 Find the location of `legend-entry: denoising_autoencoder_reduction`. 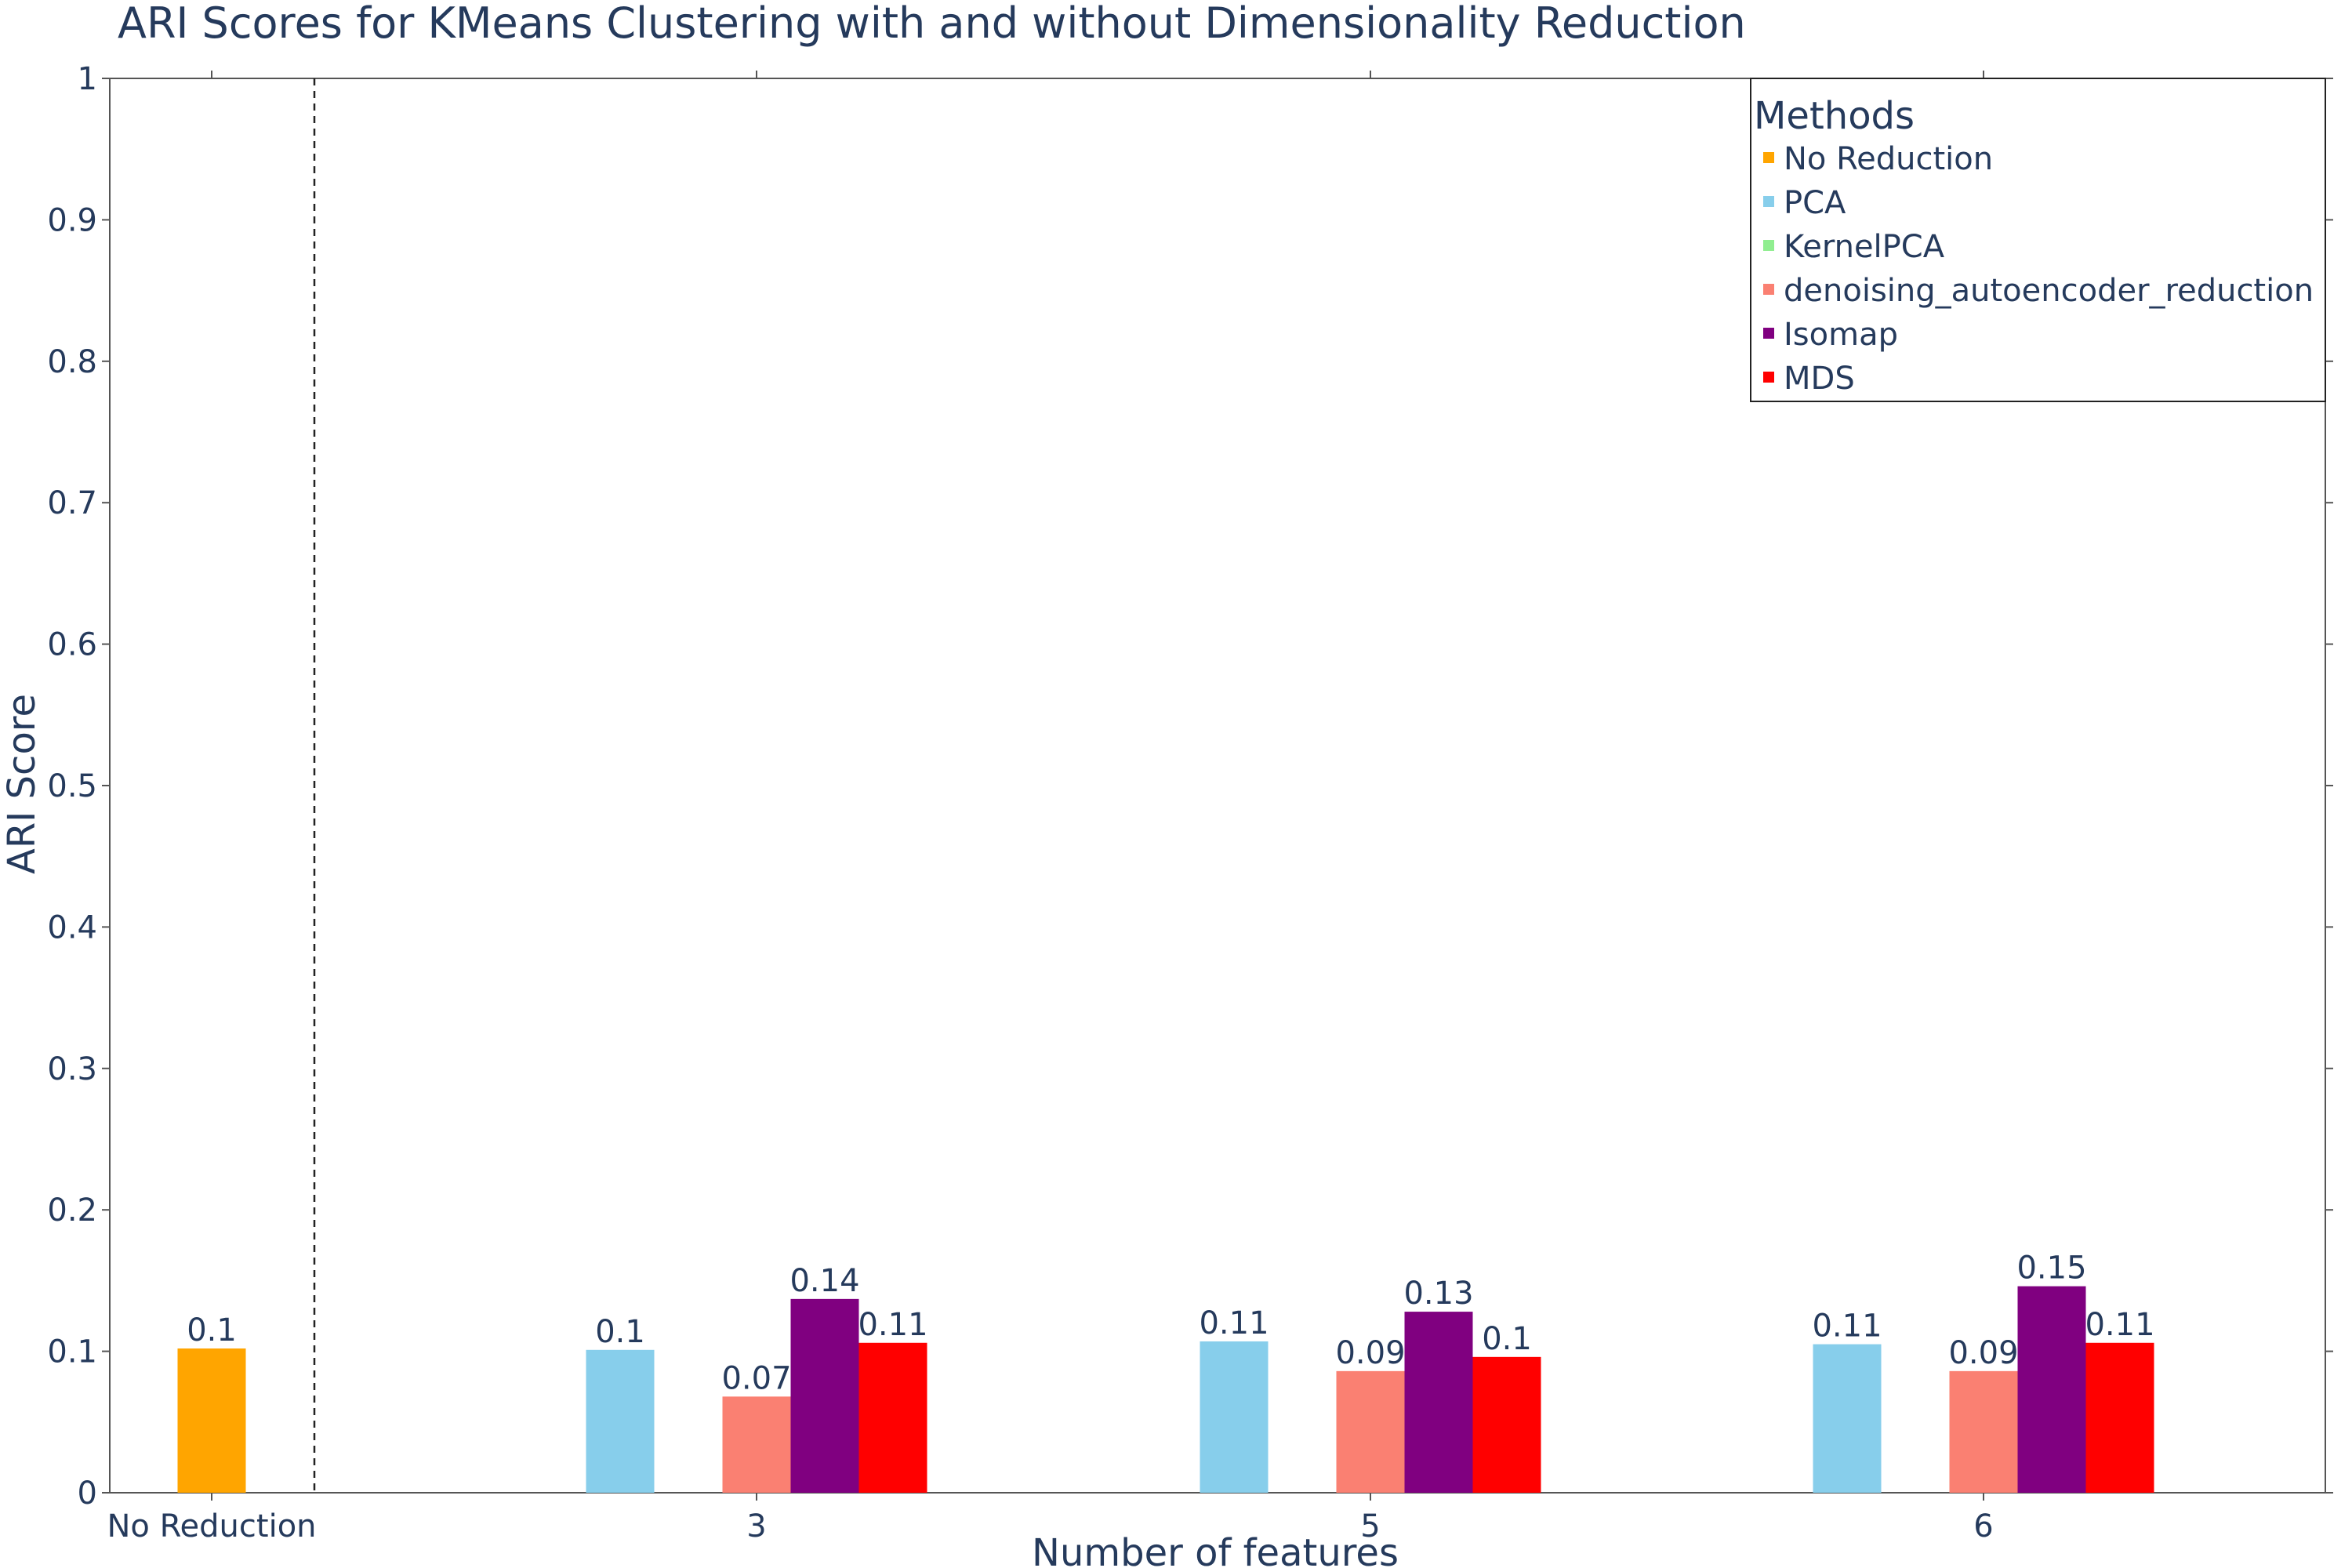

legend-entry: denoising_autoencoder_reduction is located at coordinates (2049, 291).